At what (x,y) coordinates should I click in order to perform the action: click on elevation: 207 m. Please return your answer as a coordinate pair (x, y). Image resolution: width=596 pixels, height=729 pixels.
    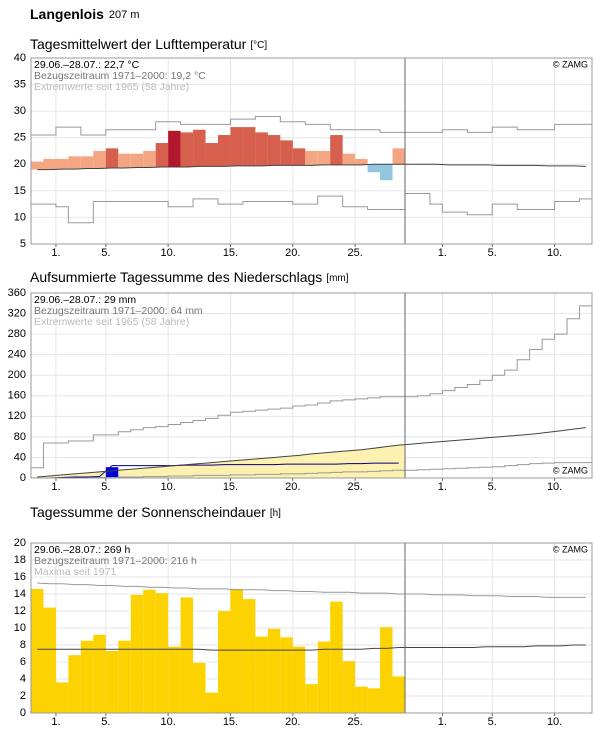
    Looking at the image, I should click on (124, 15).